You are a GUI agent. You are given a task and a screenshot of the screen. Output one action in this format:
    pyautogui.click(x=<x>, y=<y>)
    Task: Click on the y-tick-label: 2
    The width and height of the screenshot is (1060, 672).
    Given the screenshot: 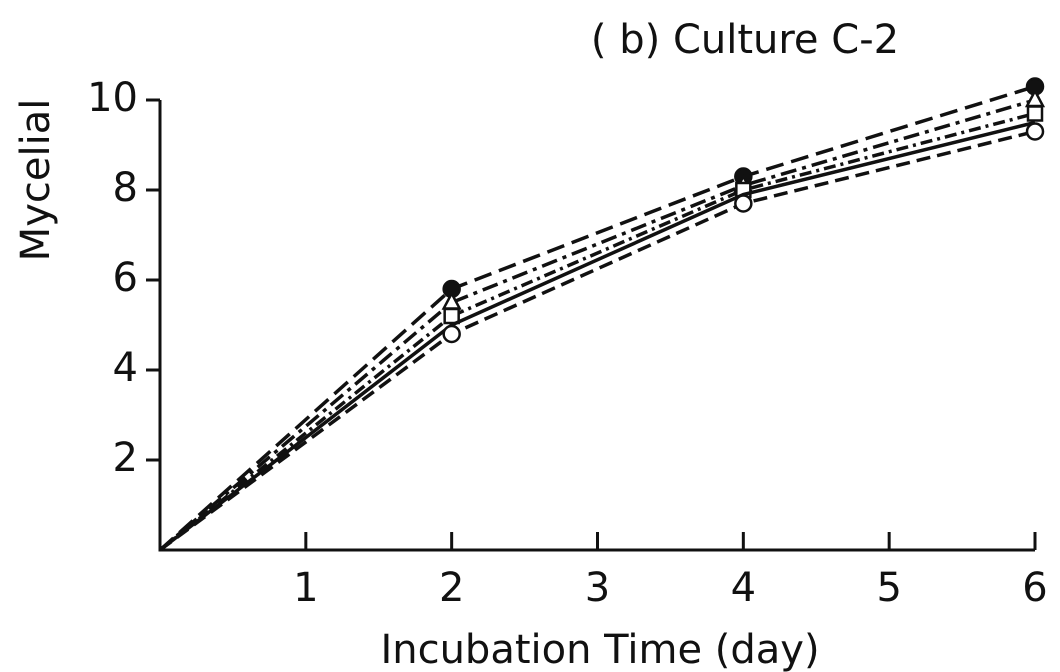 What is the action you would take?
    pyautogui.click(x=125, y=458)
    